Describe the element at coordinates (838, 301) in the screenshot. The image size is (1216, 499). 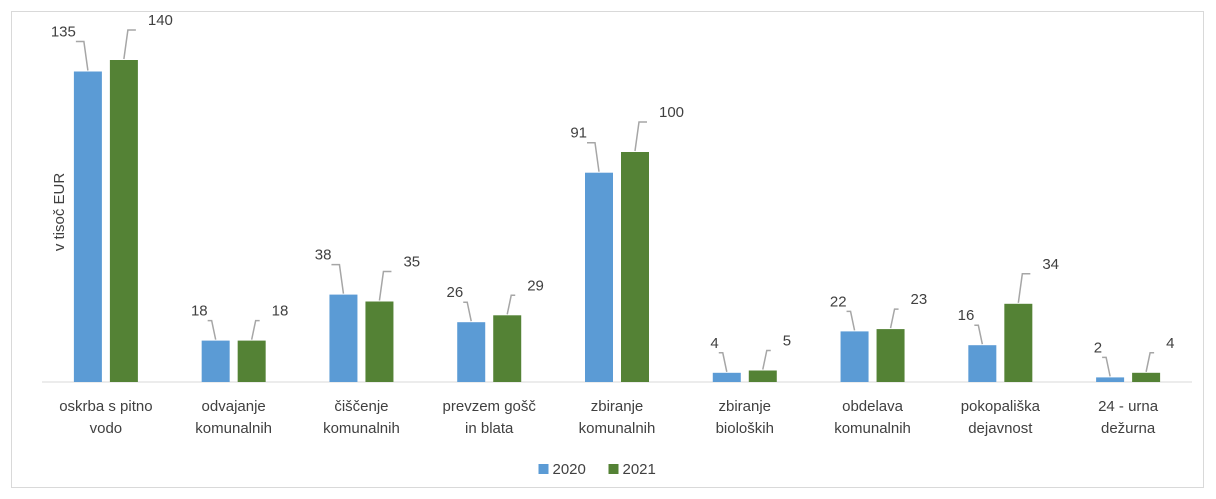
I see `data-label: 22` at that location.